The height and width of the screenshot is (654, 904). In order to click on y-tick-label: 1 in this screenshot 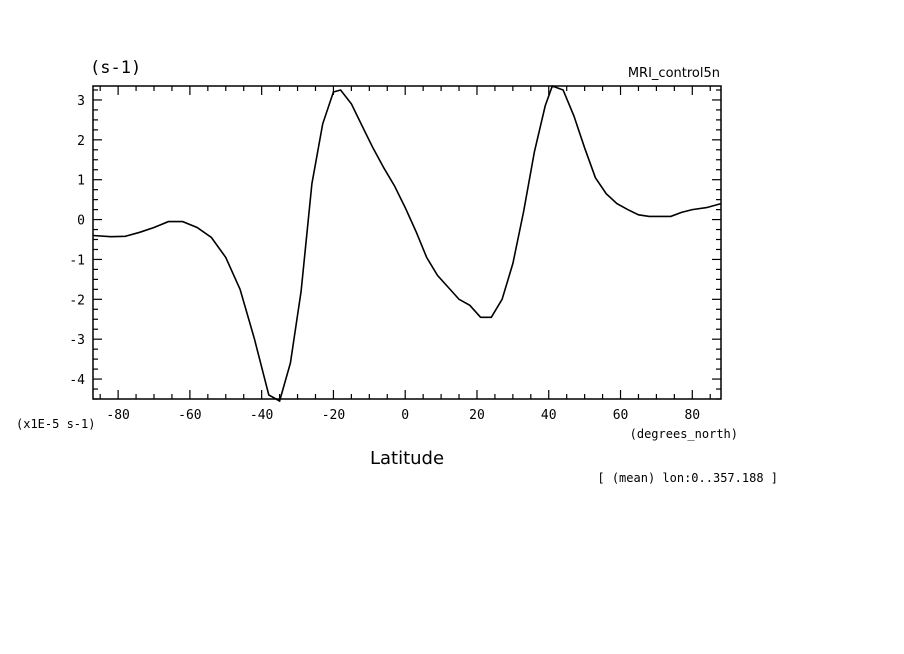, I will do `click(81, 181)`.